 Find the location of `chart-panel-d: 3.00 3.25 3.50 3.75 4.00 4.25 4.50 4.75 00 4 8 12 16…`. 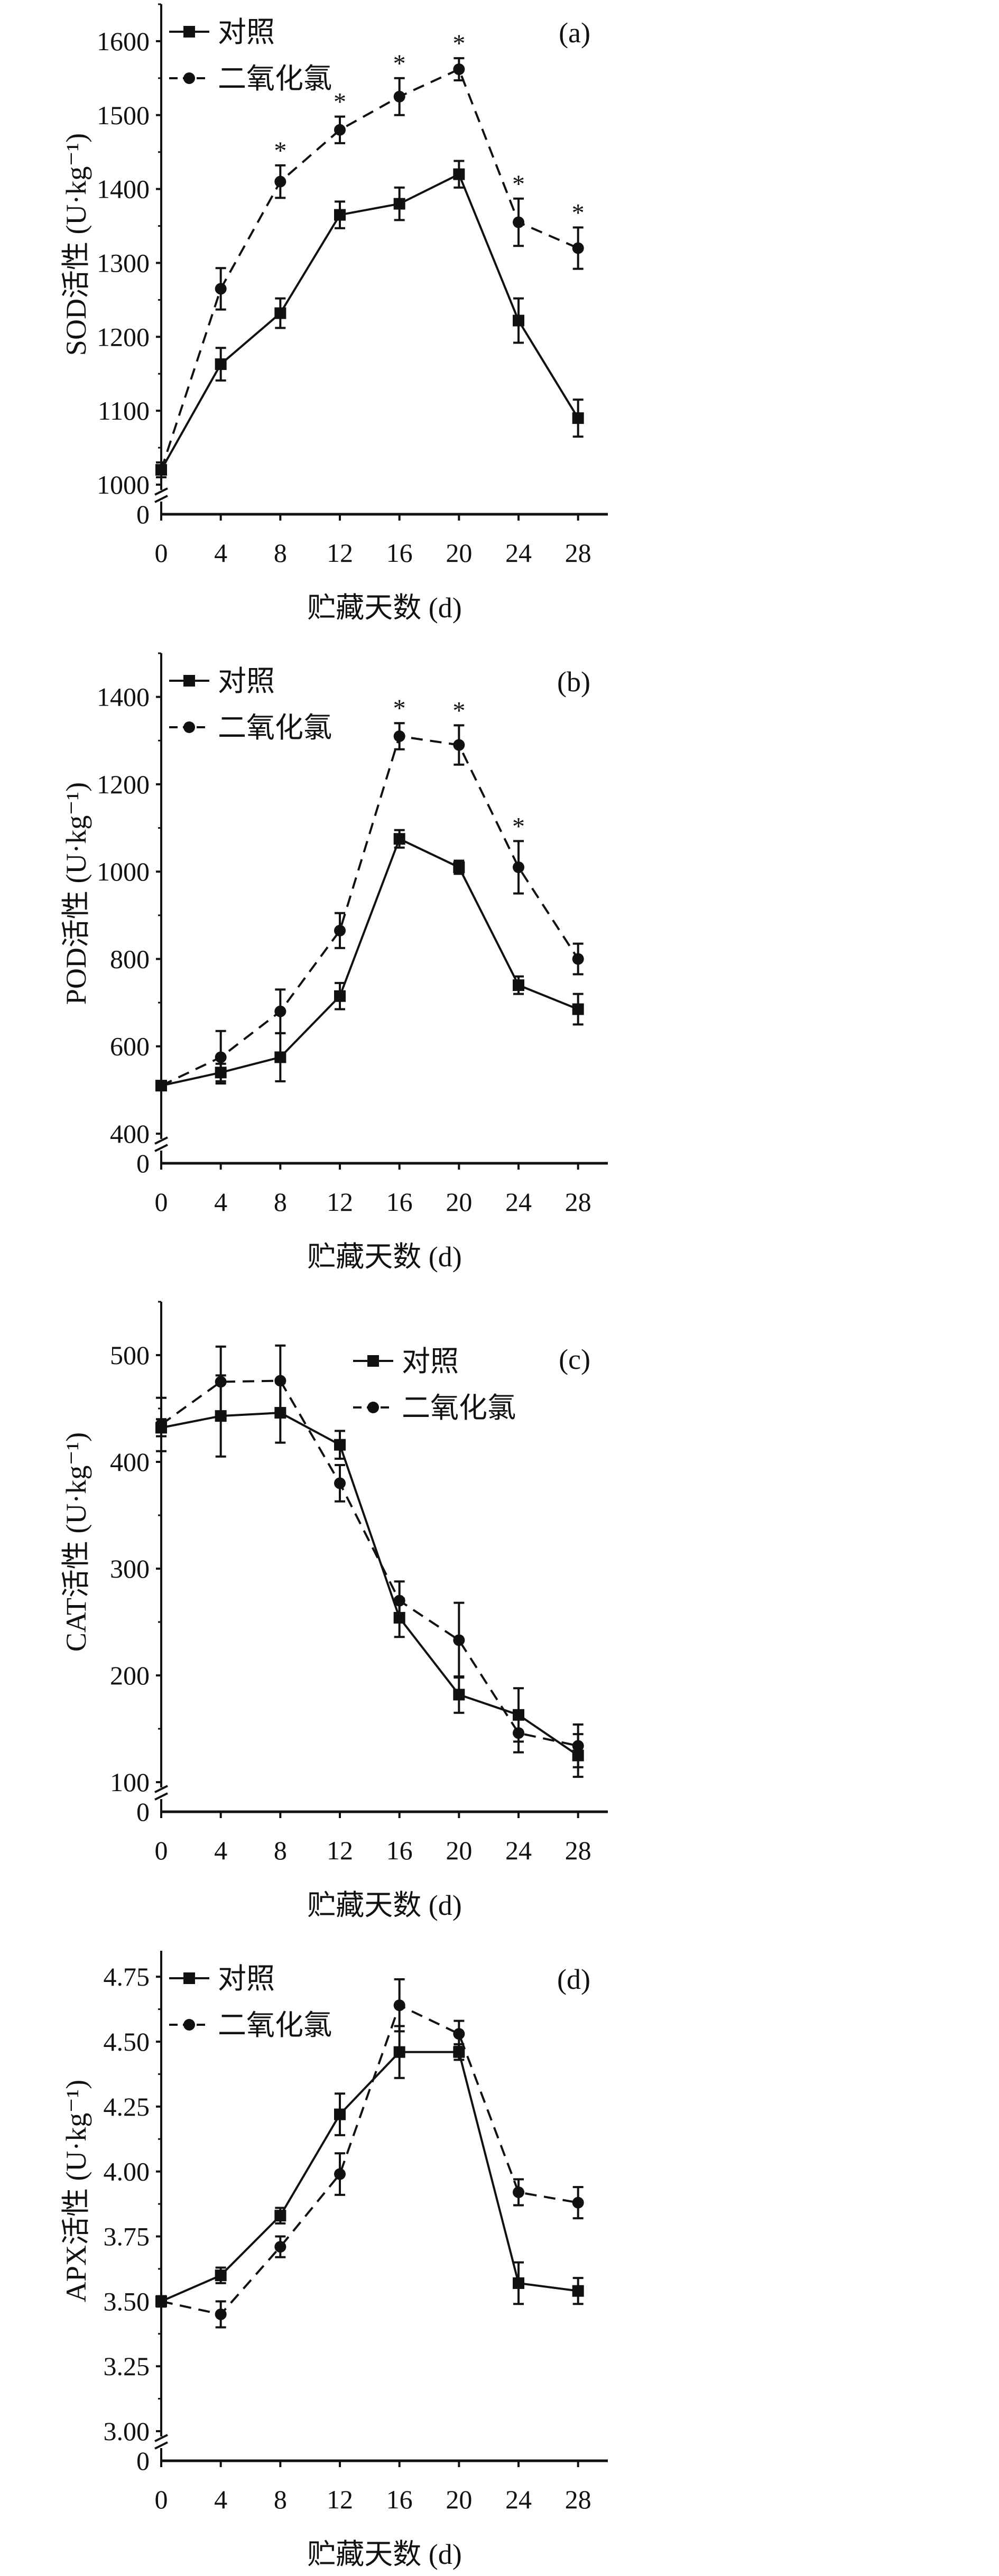

chart-panel-d: 3.00 3.25 3.50 3.75 4.00 4.25 4.50 4.75 00 4 8 12 16… is located at coordinates (334, 2260).